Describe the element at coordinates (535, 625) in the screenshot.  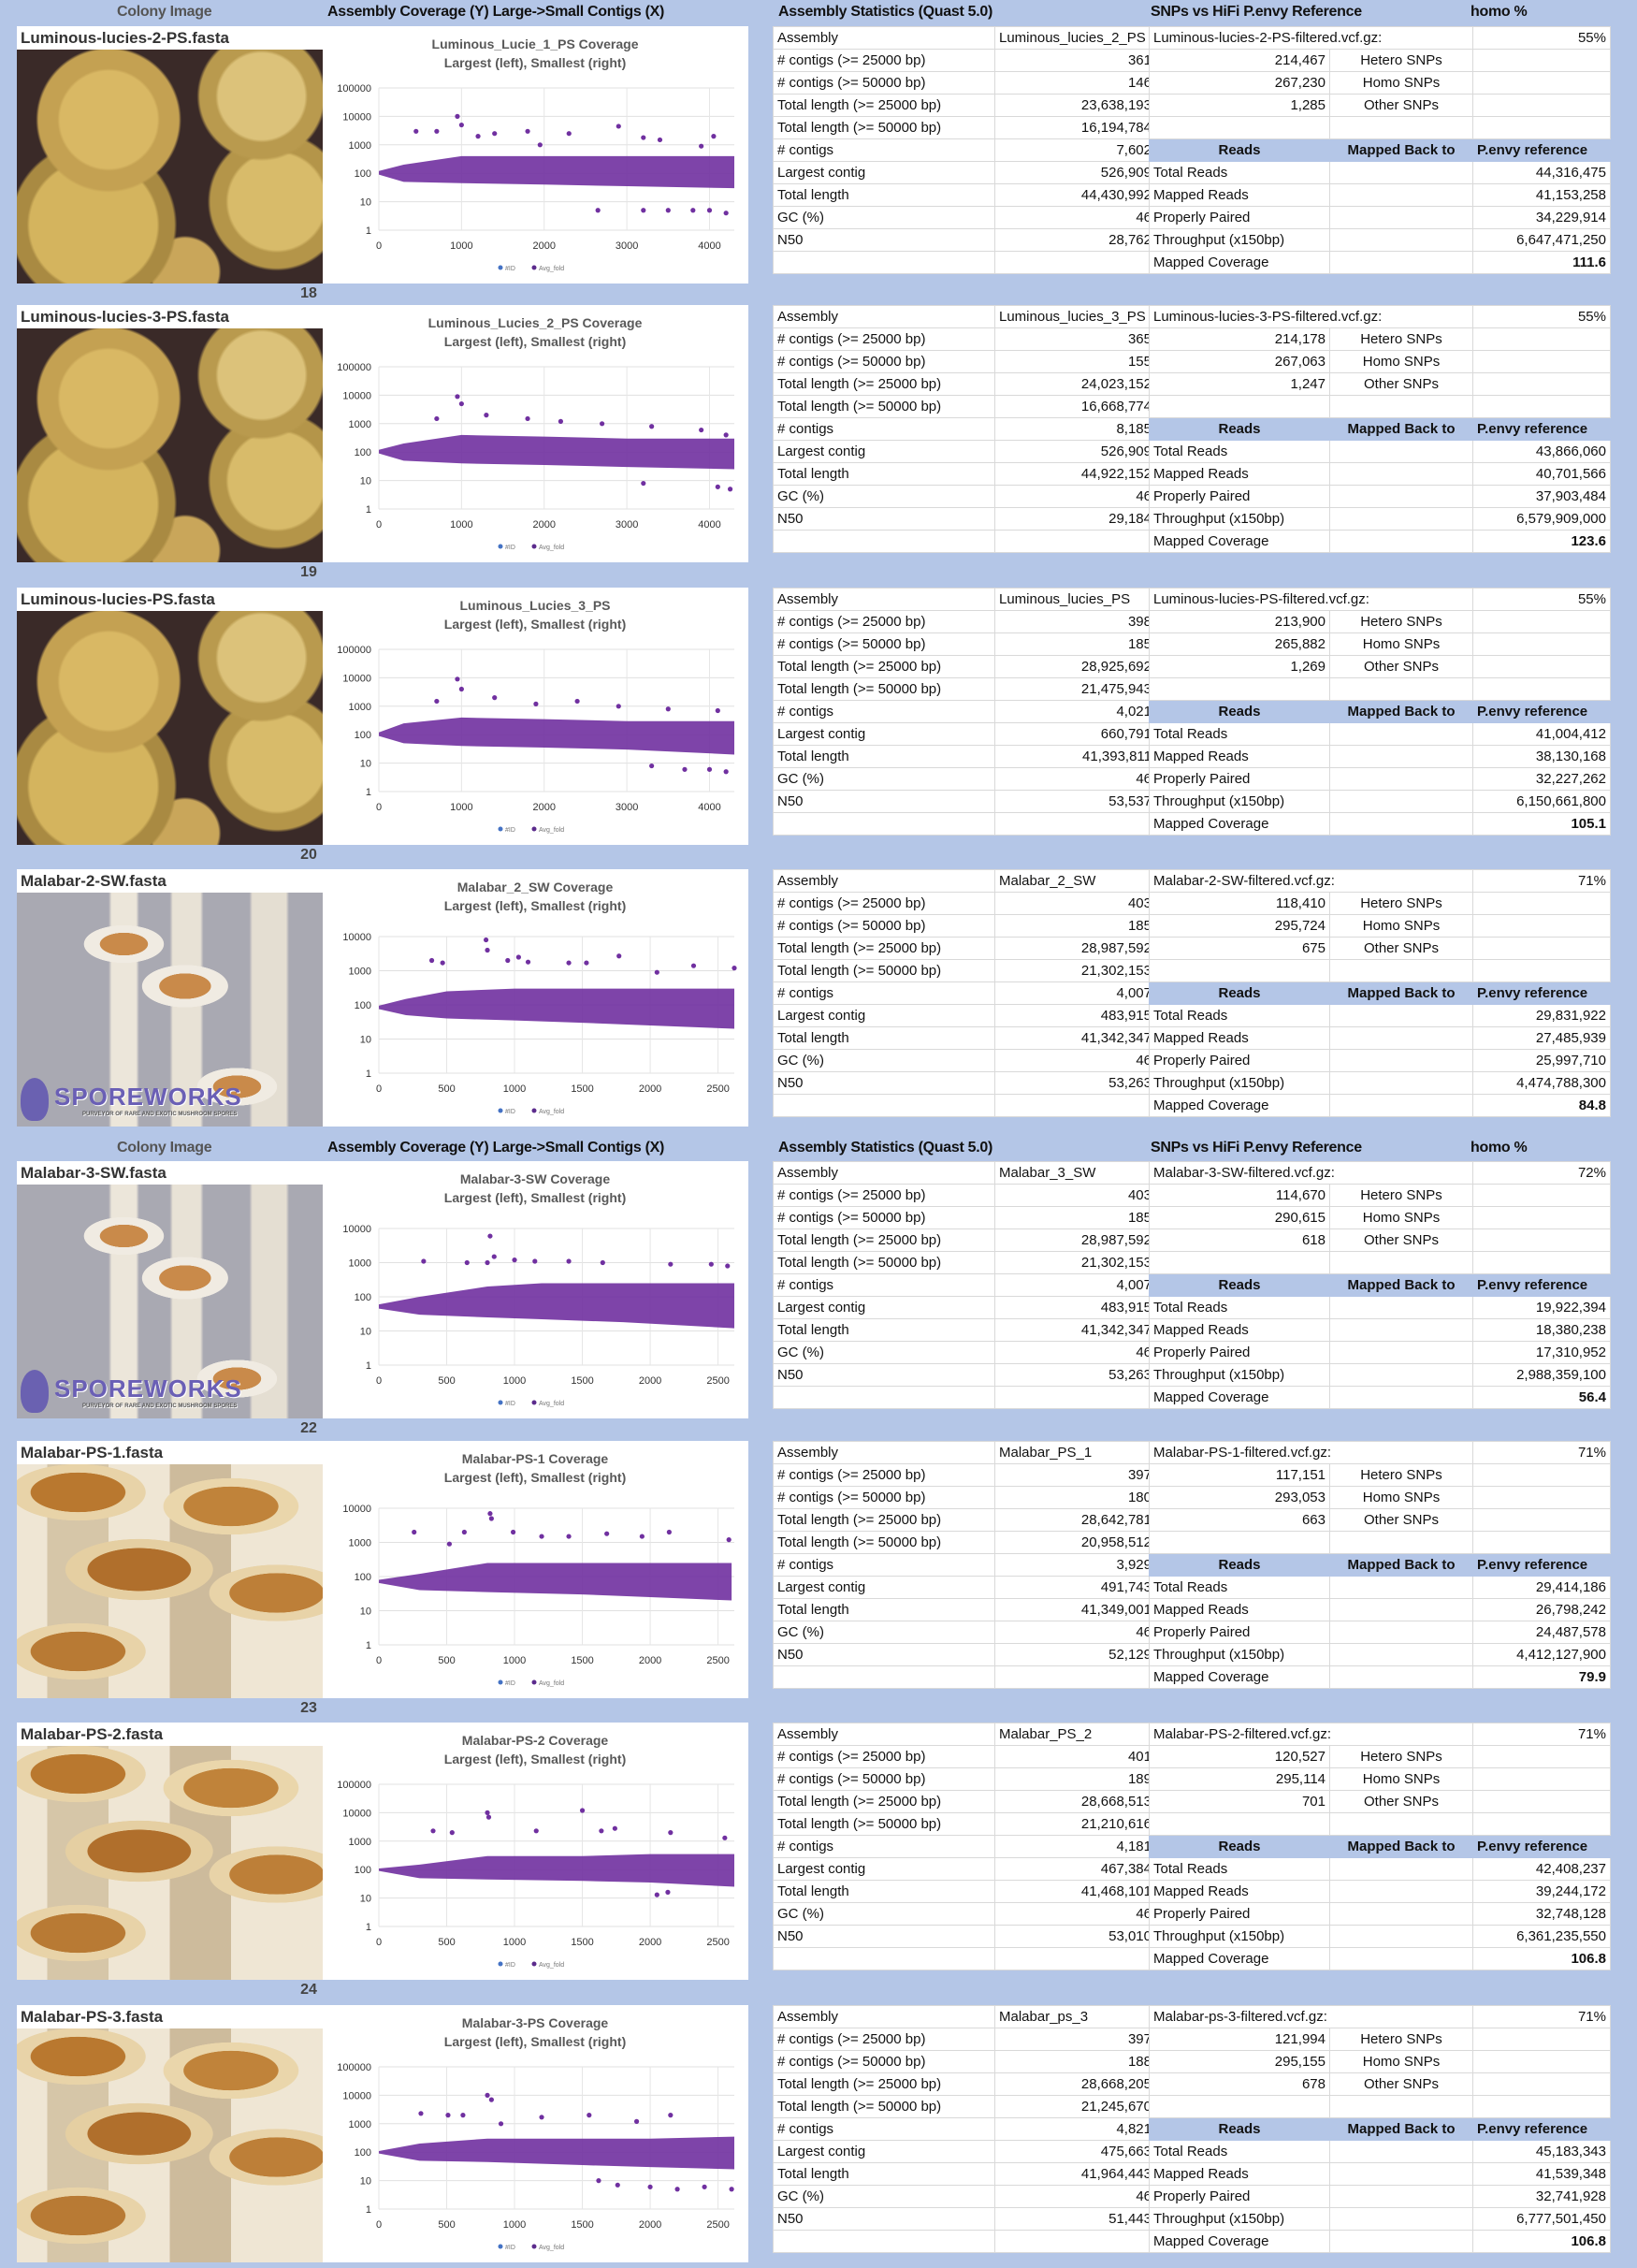
I see `chart-subtitle: Largest (left), Smallest (right)` at that location.